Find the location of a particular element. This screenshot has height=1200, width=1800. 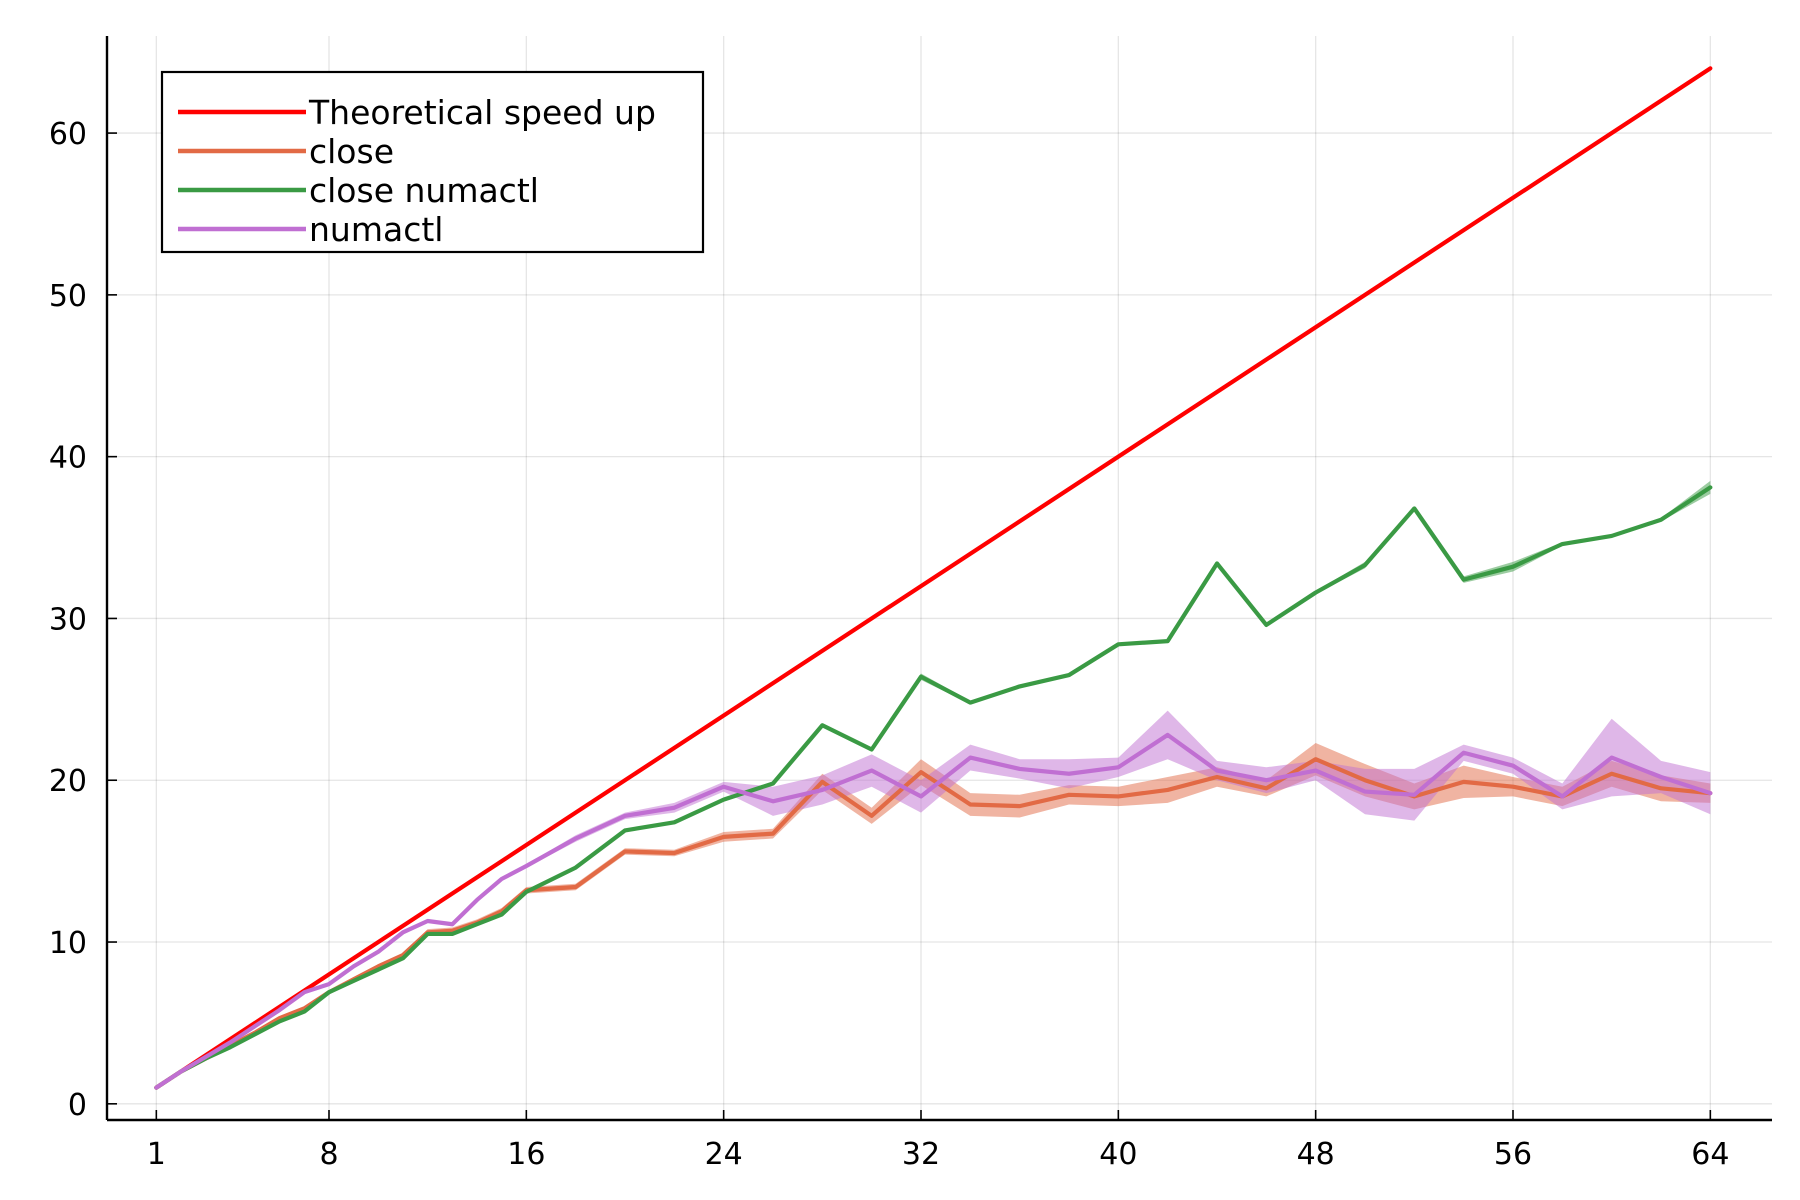

legend-label-numactl: numactl is located at coordinates (376, 229).